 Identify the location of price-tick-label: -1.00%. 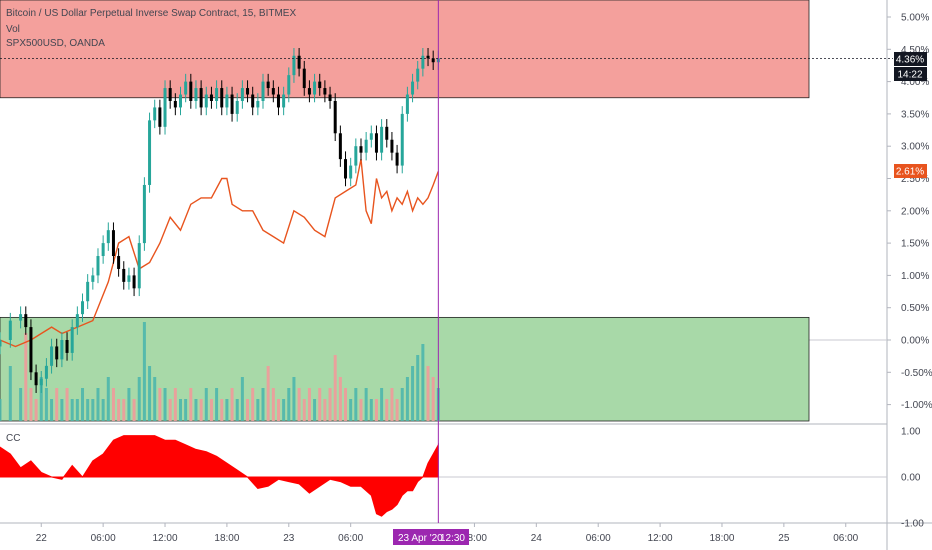
(916, 405).